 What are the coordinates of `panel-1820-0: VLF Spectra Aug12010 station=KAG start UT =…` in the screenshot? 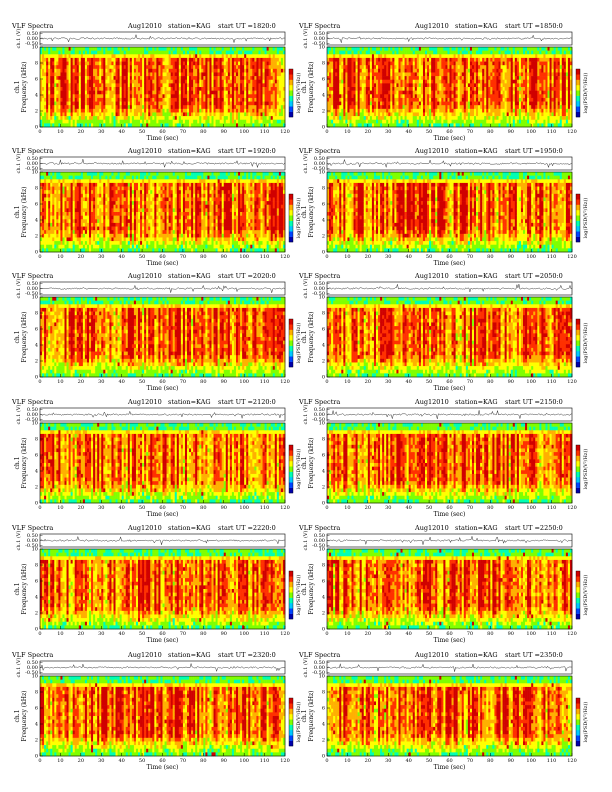 It's located at (156, 82).